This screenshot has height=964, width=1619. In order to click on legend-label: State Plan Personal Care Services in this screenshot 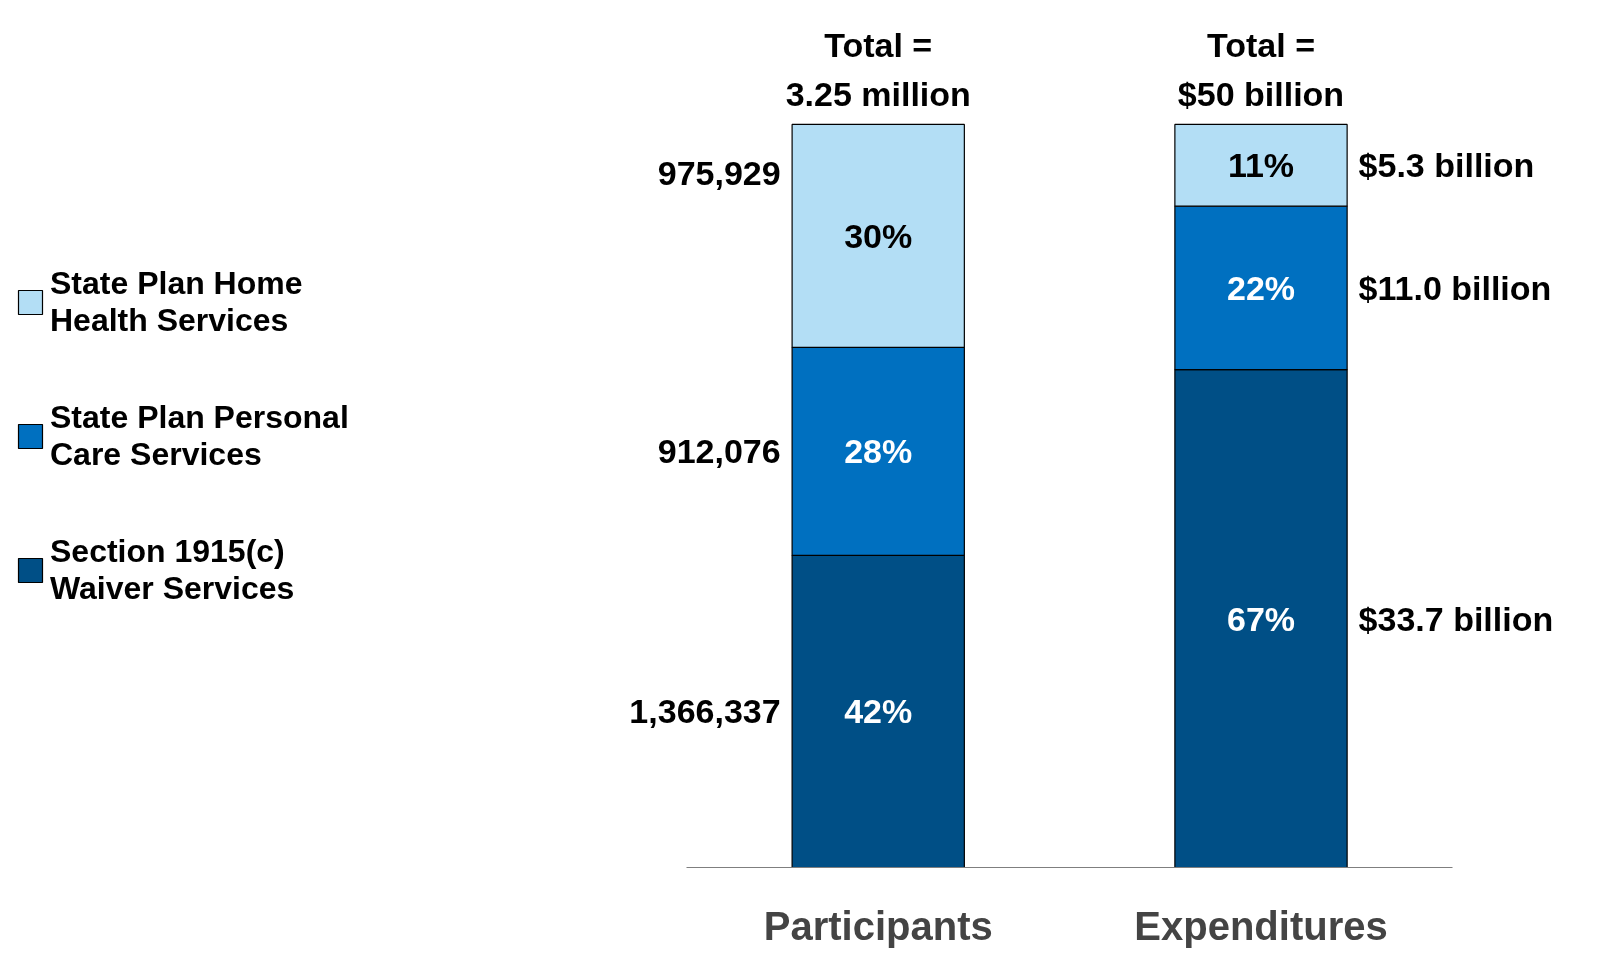, I will do `click(199, 436)`.